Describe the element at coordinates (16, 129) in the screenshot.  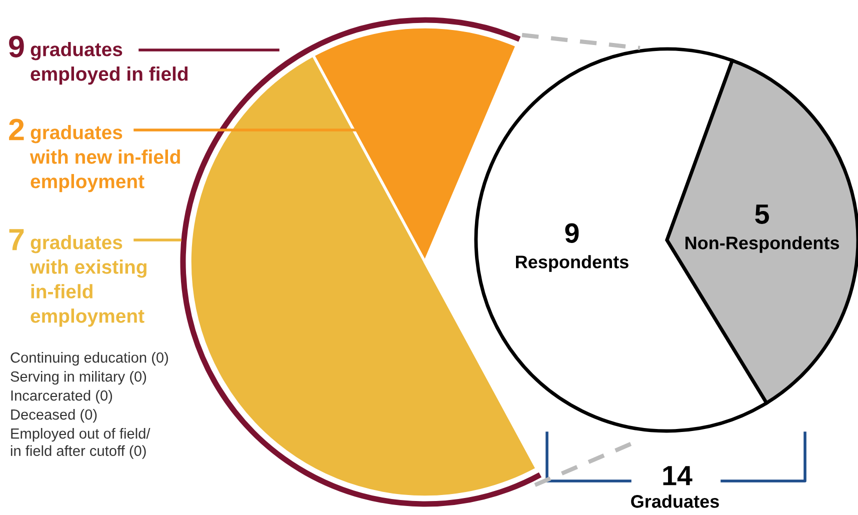
I see `data-label: 2` at that location.